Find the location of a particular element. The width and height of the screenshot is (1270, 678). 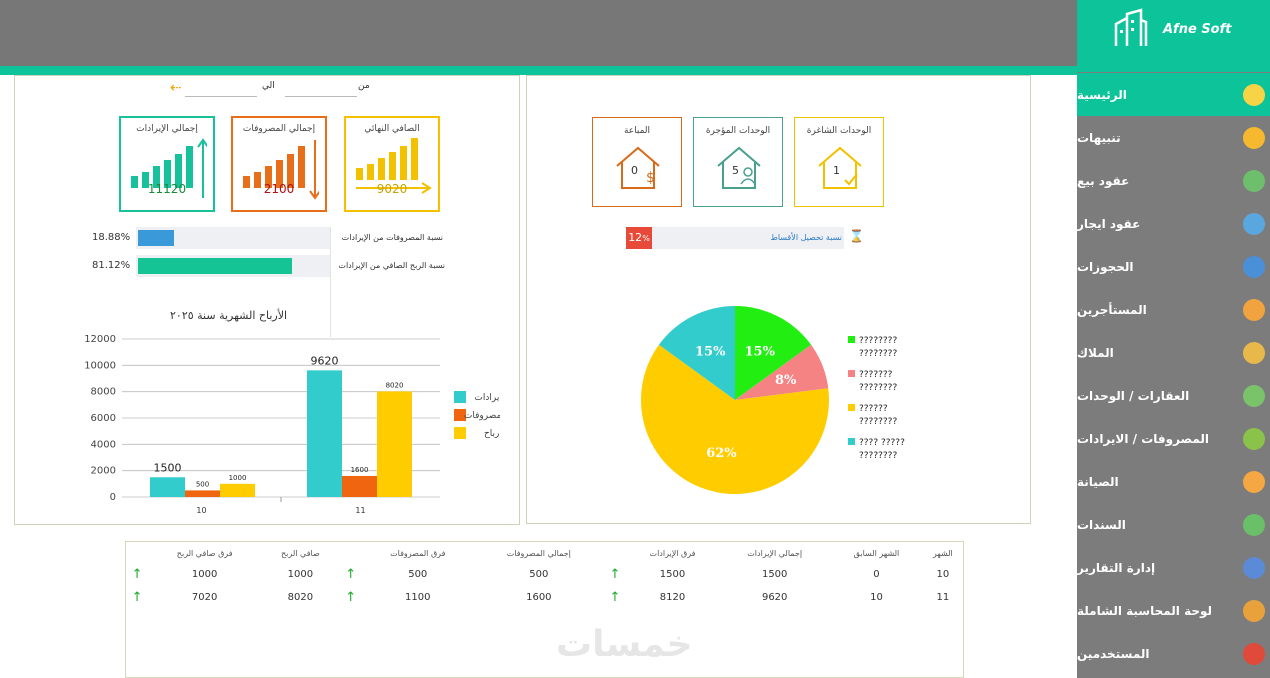

cash-hand-icon is located at coordinates (1254, 439).